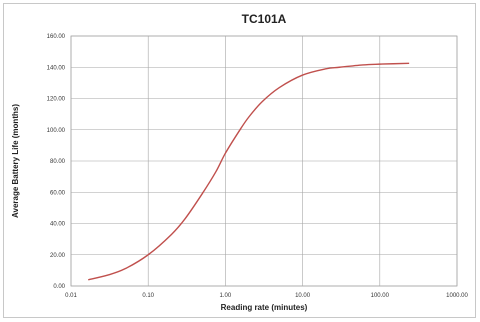 Image resolution: width=480 pixels, height=322 pixels. What do you see at coordinates (226, 296) in the screenshot?
I see `x-tick-label: 1.00` at bounding box center [226, 296].